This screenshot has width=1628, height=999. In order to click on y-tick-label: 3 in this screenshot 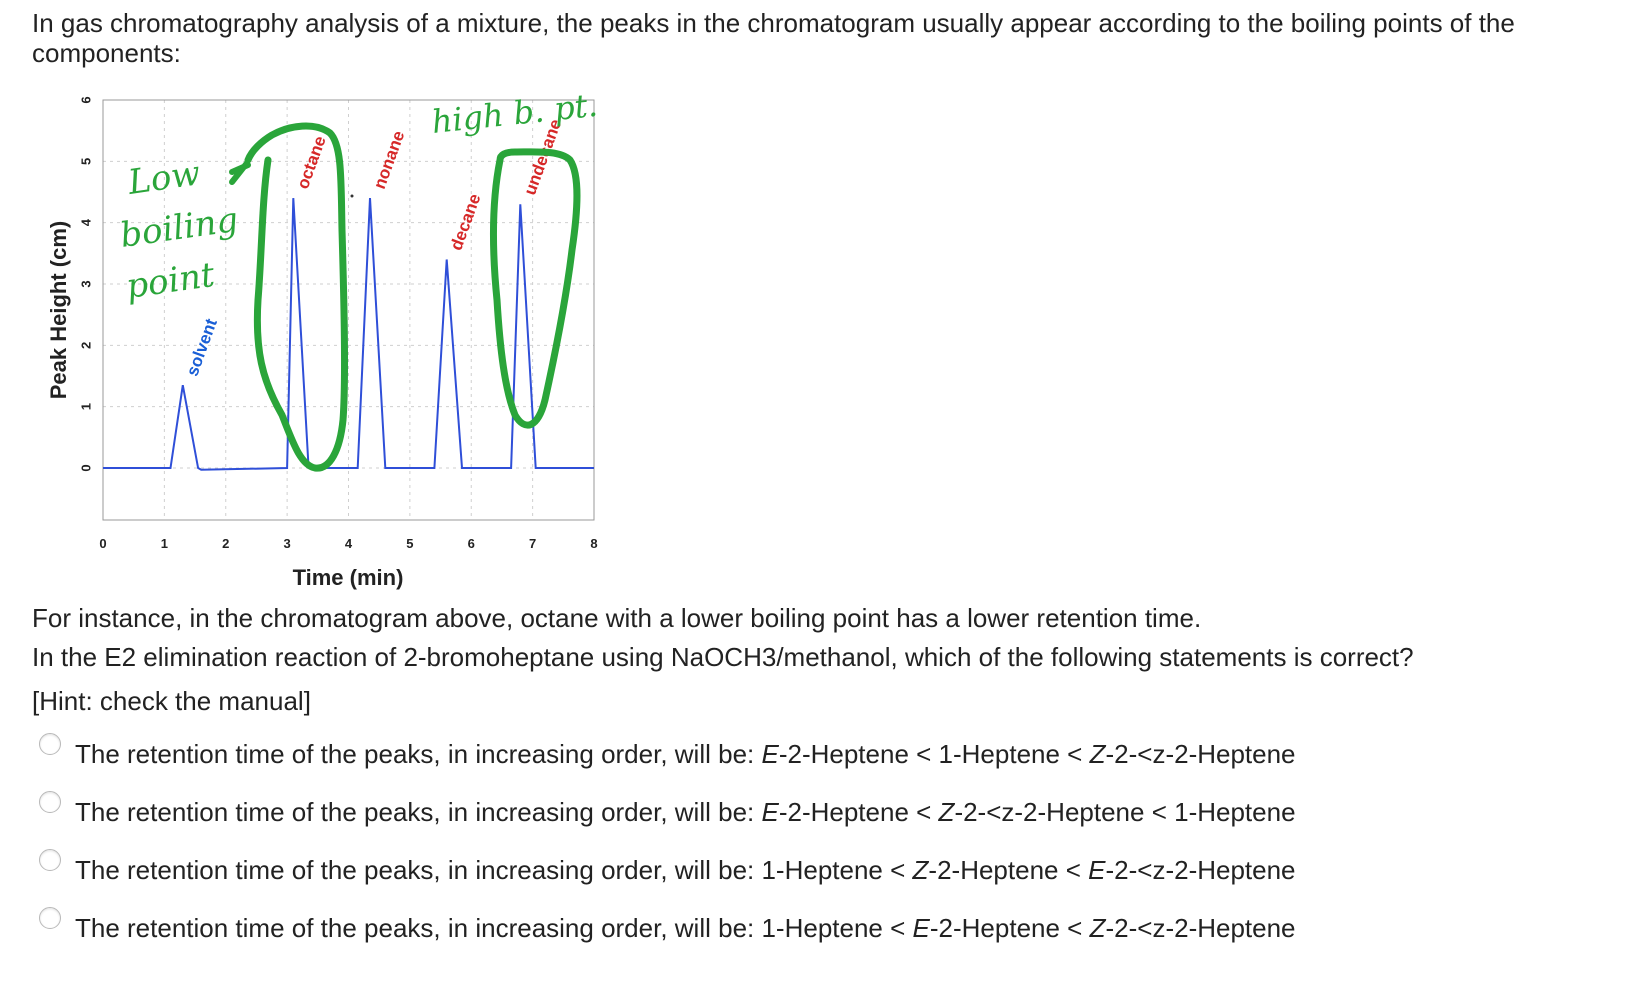, I will do `click(85, 283)`.